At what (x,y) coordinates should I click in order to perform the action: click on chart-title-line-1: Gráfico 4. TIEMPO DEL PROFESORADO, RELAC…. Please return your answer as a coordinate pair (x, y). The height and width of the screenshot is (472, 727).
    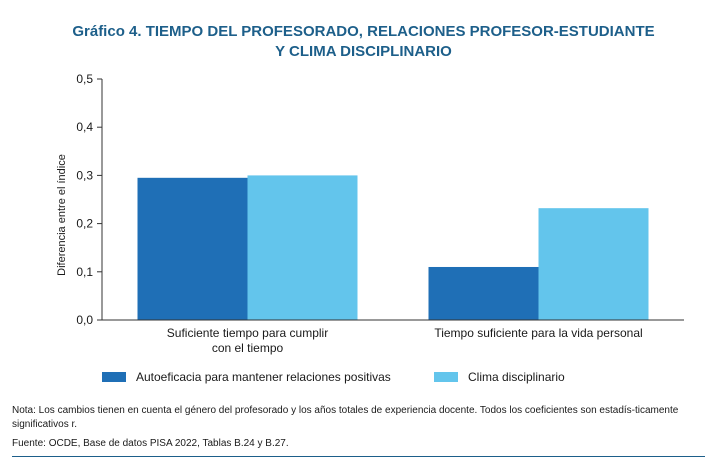
    Looking at the image, I should click on (363, 31).